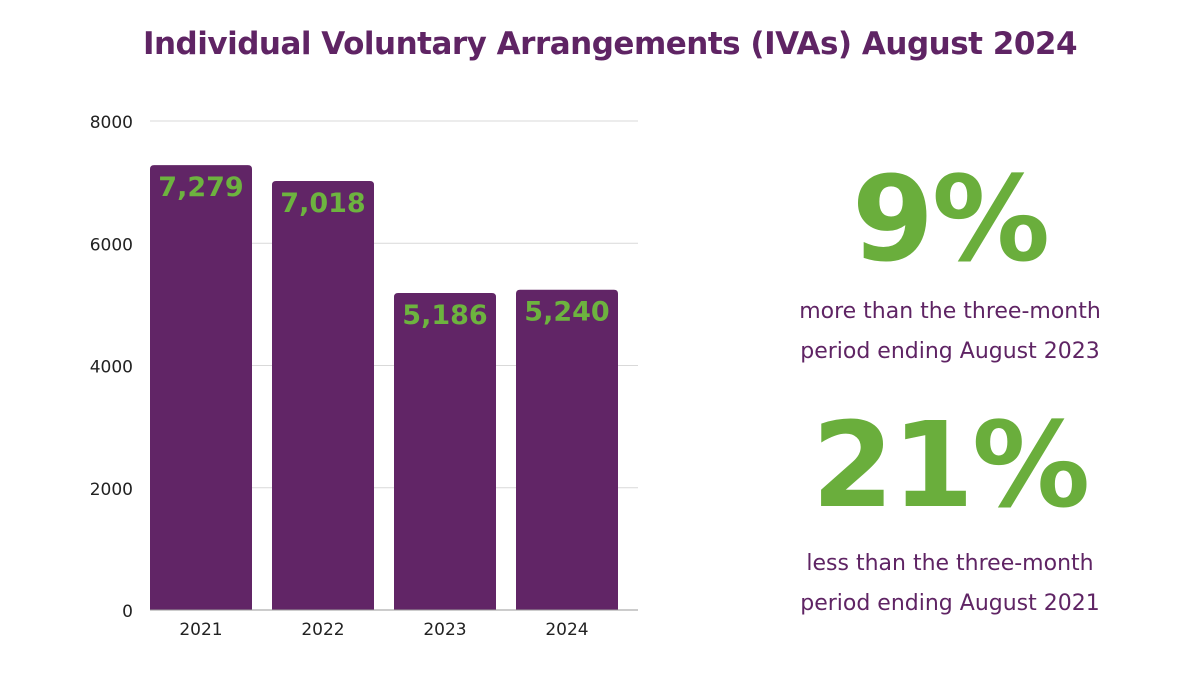  Describe the element at coordinates (444, 315) in the screenshot. I see `data-label: 5,186` at that location.